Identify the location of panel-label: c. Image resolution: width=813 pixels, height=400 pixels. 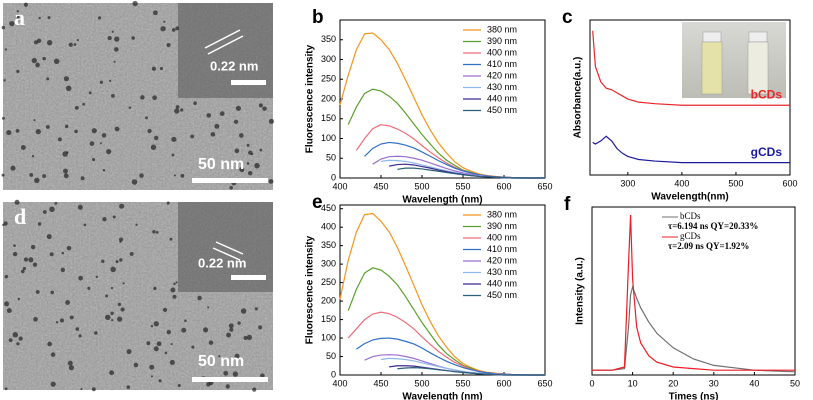
(567, 17).